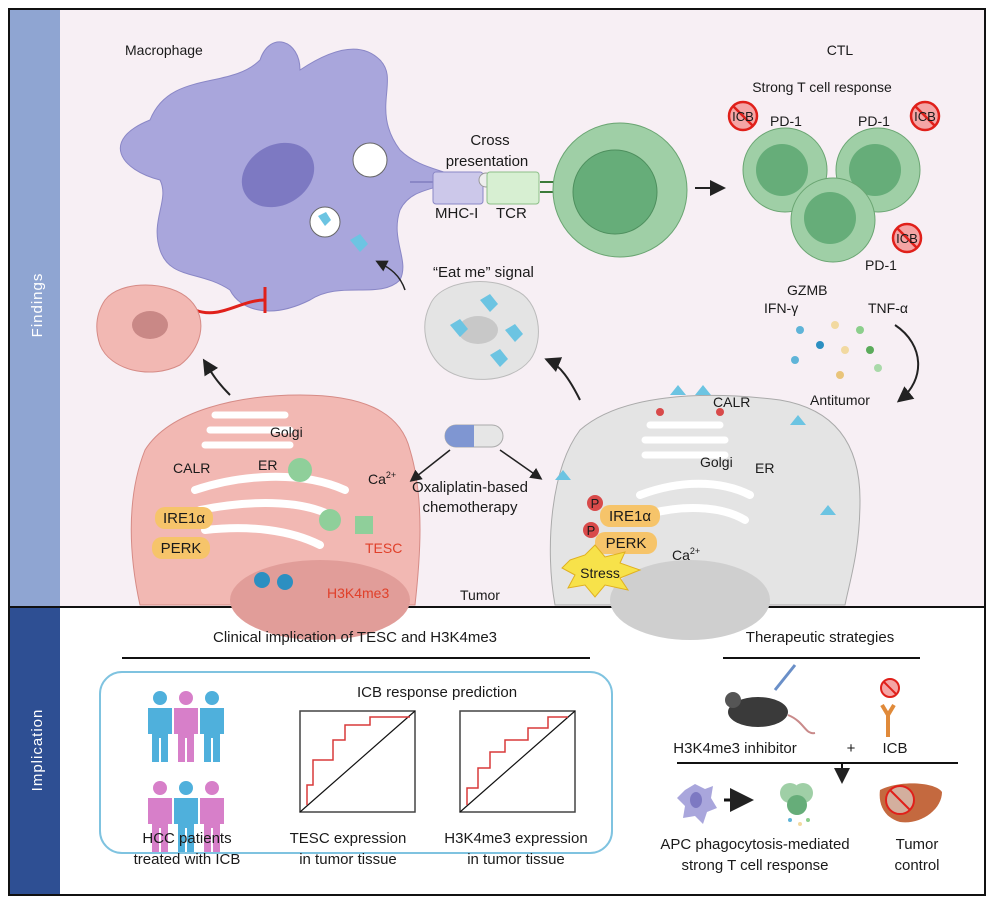 The height and width of the screenshot is (905, 992). Describe the element at coordinates (483, 272) in the screenshot. I see `eat-me-label: “Eat me” signal` at that location.